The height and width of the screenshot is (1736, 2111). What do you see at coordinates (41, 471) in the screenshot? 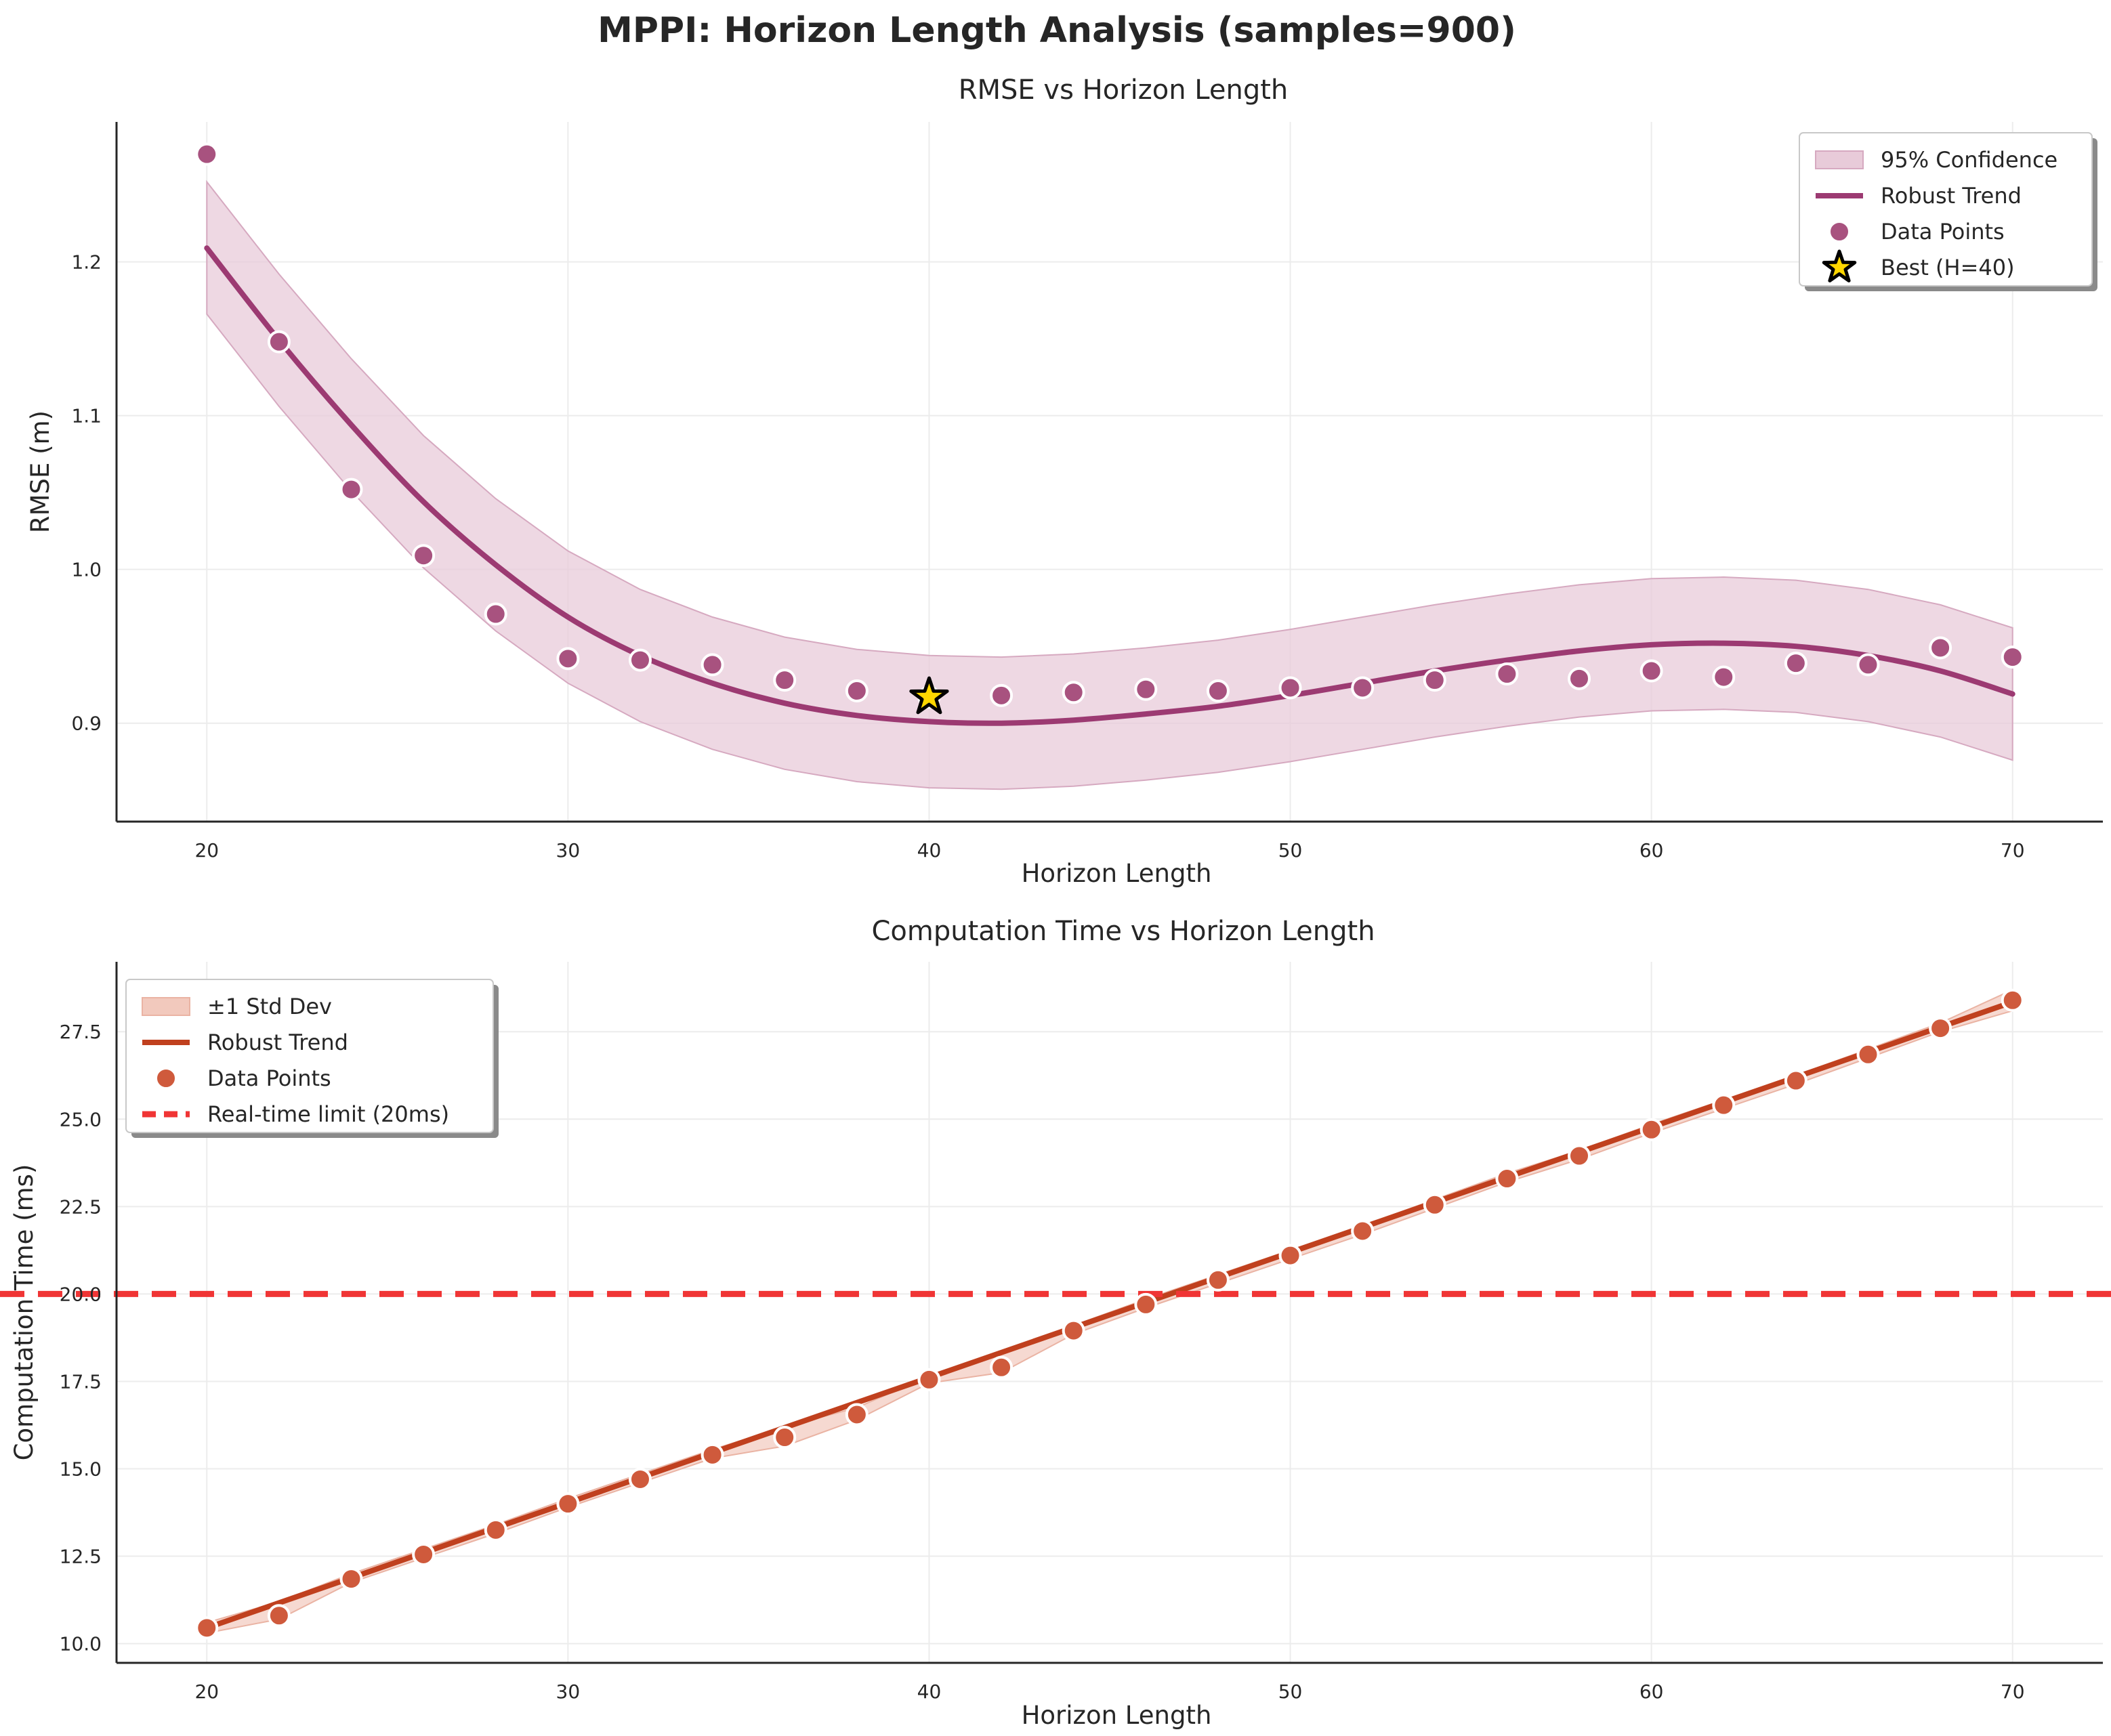
I see `y-axis-label: RMSE (m)` at bounding box center [41, 471].